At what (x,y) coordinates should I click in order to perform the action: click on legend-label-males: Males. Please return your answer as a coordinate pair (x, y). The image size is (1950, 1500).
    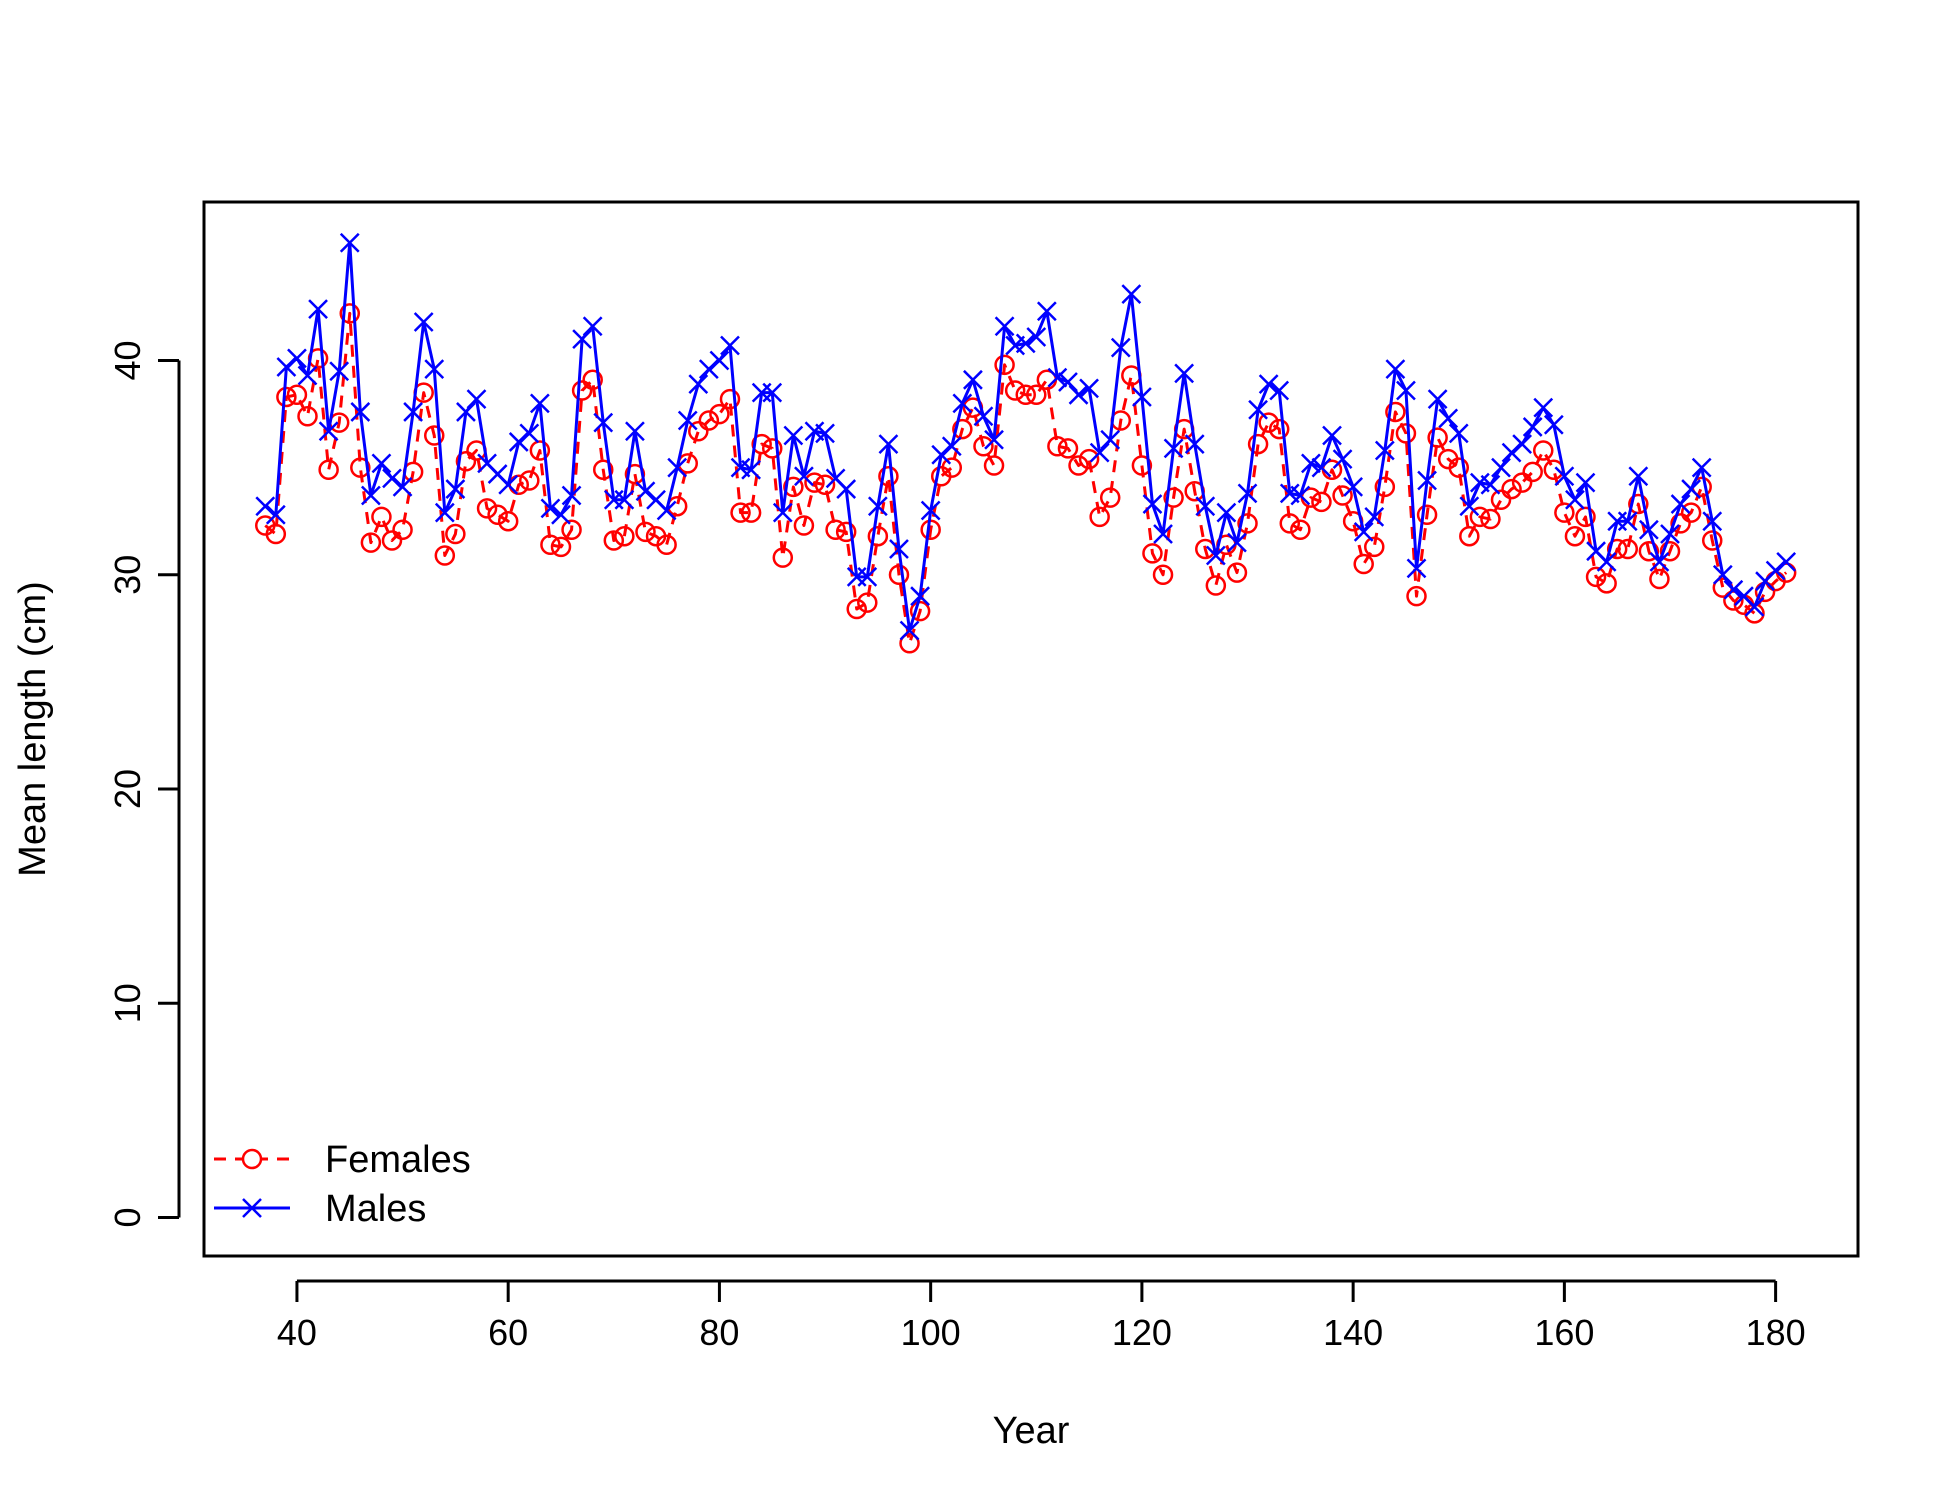
    Looking at the image, I should click on (375, 1209).